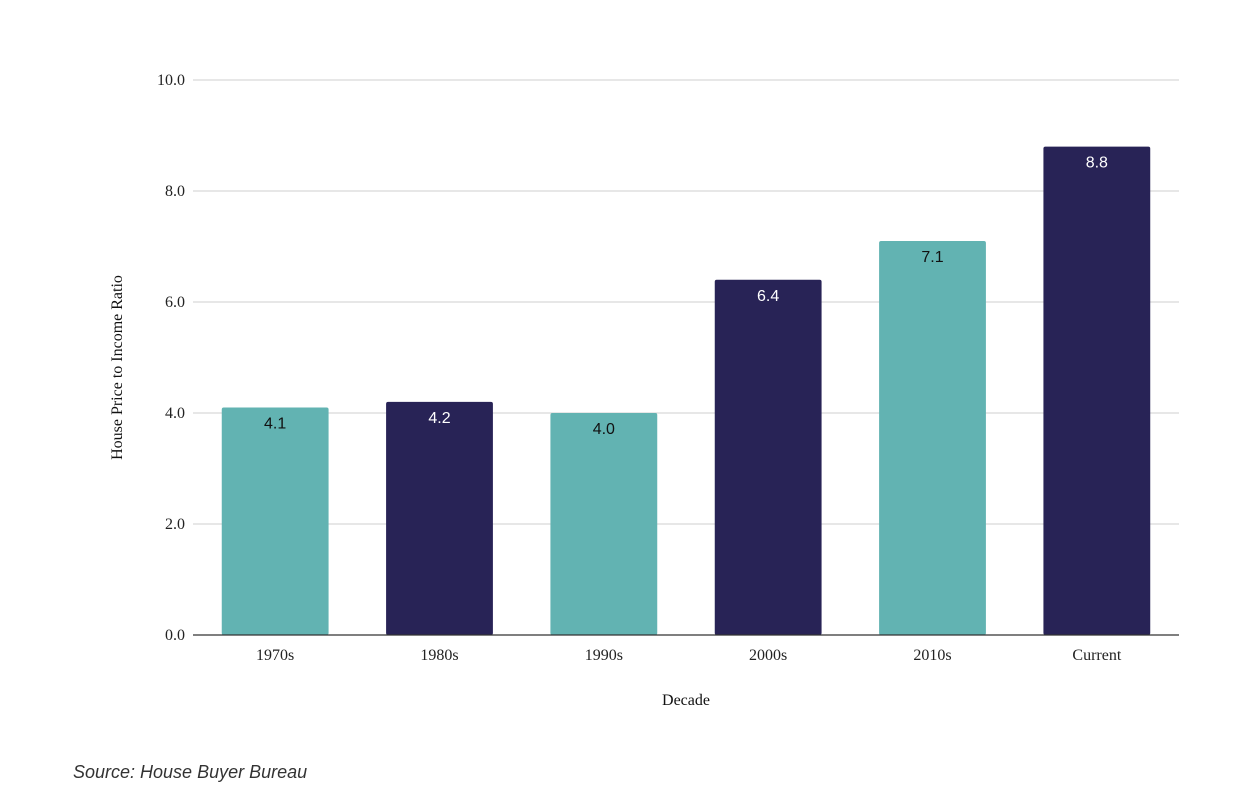  I want to click on x-tick-label: 1980s, so click(439, 655).